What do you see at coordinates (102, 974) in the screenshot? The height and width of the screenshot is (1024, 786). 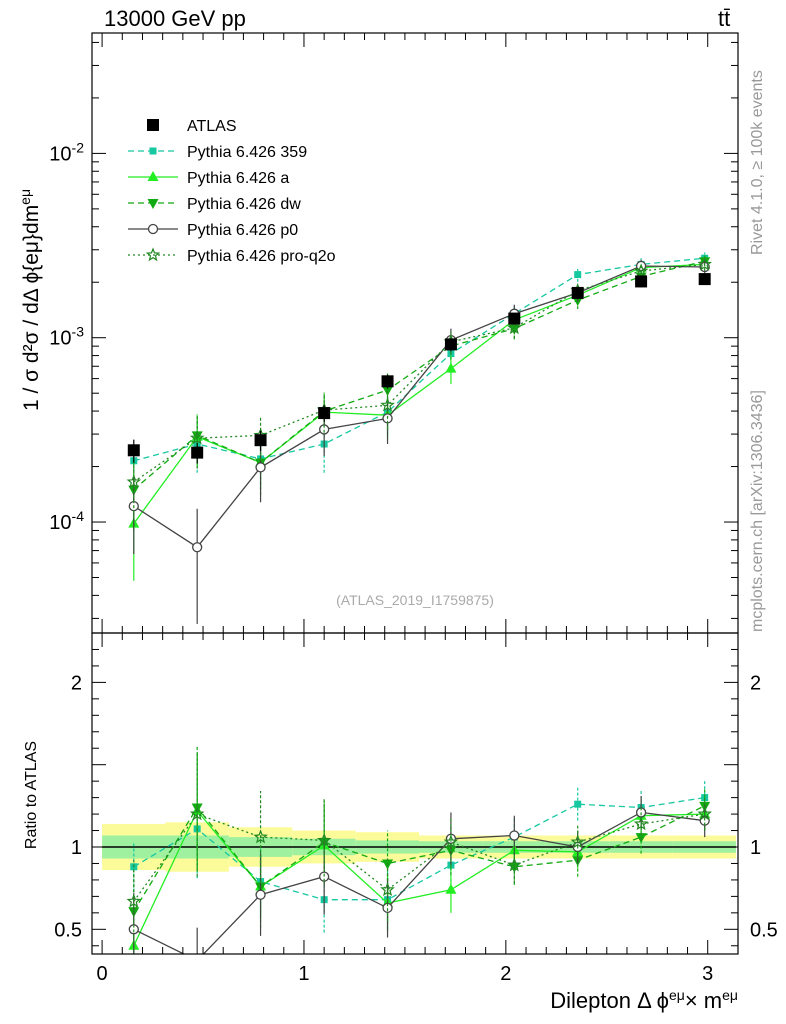 I see `x-tick-label: 0` at bounding box center [102, 974].